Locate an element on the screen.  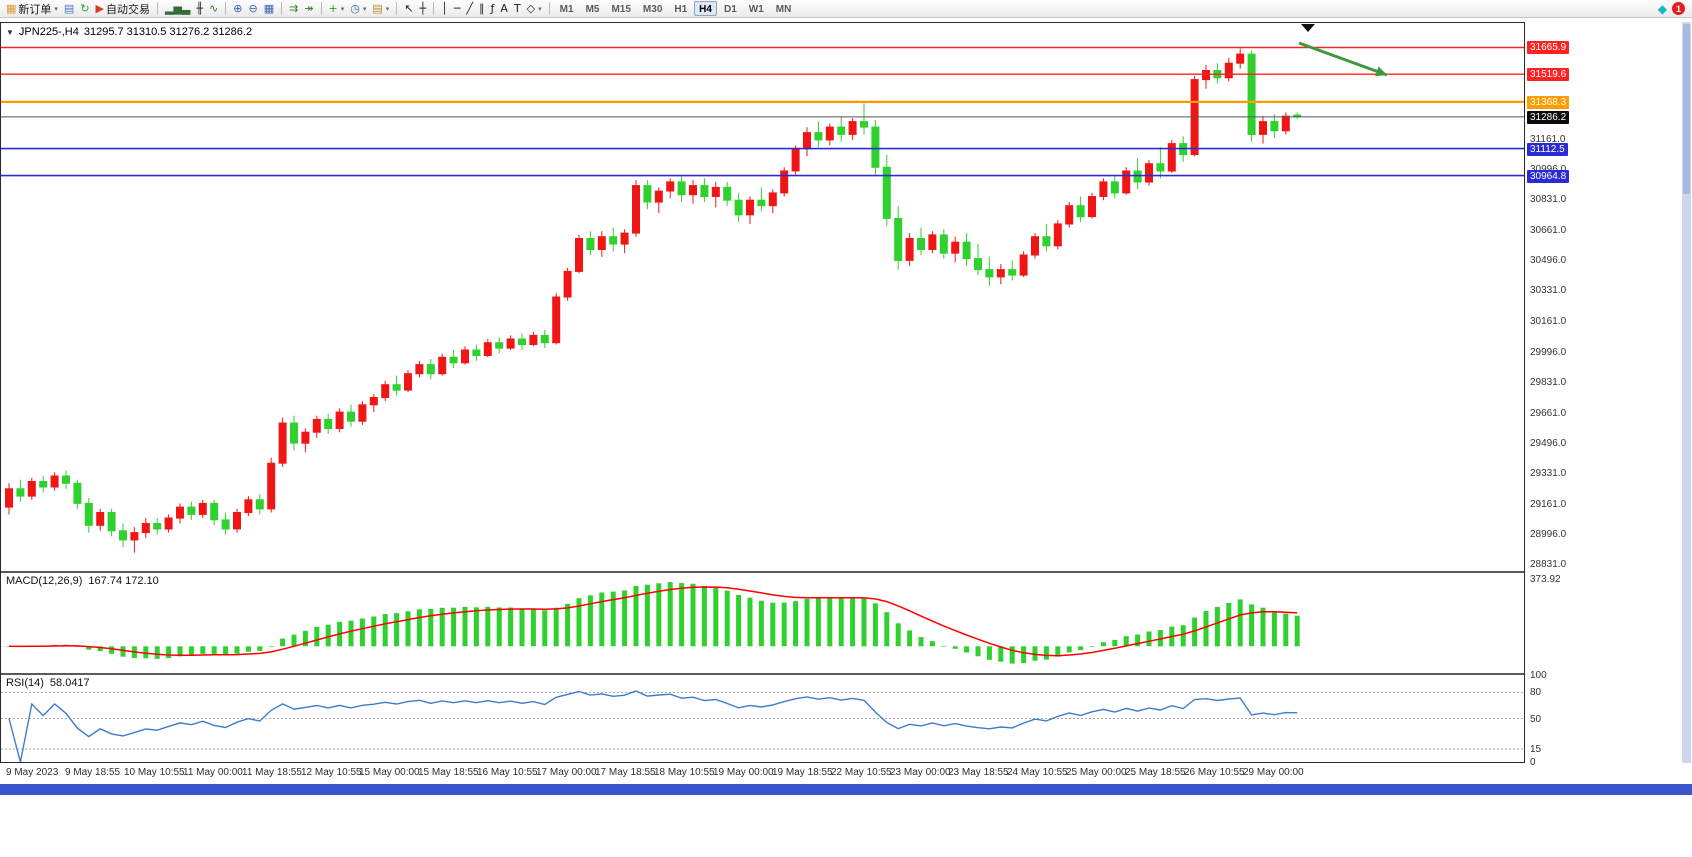
new-order-button: ▦ 新订单 ▾ is located at coordinates (32, 9).